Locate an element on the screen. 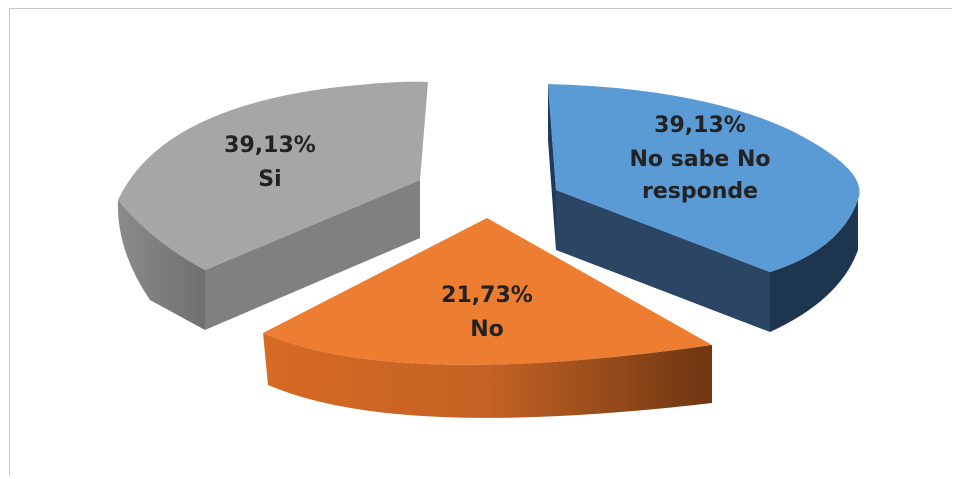 The height and width of the screenshot is (479, 954). slice-no-top is located at coordinates (487, 291).